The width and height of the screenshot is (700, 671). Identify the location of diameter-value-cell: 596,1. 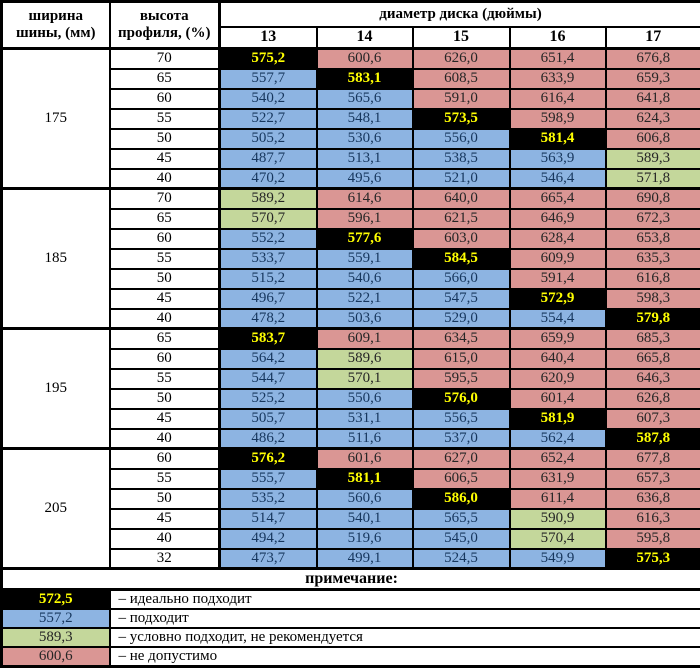
(364, 218).